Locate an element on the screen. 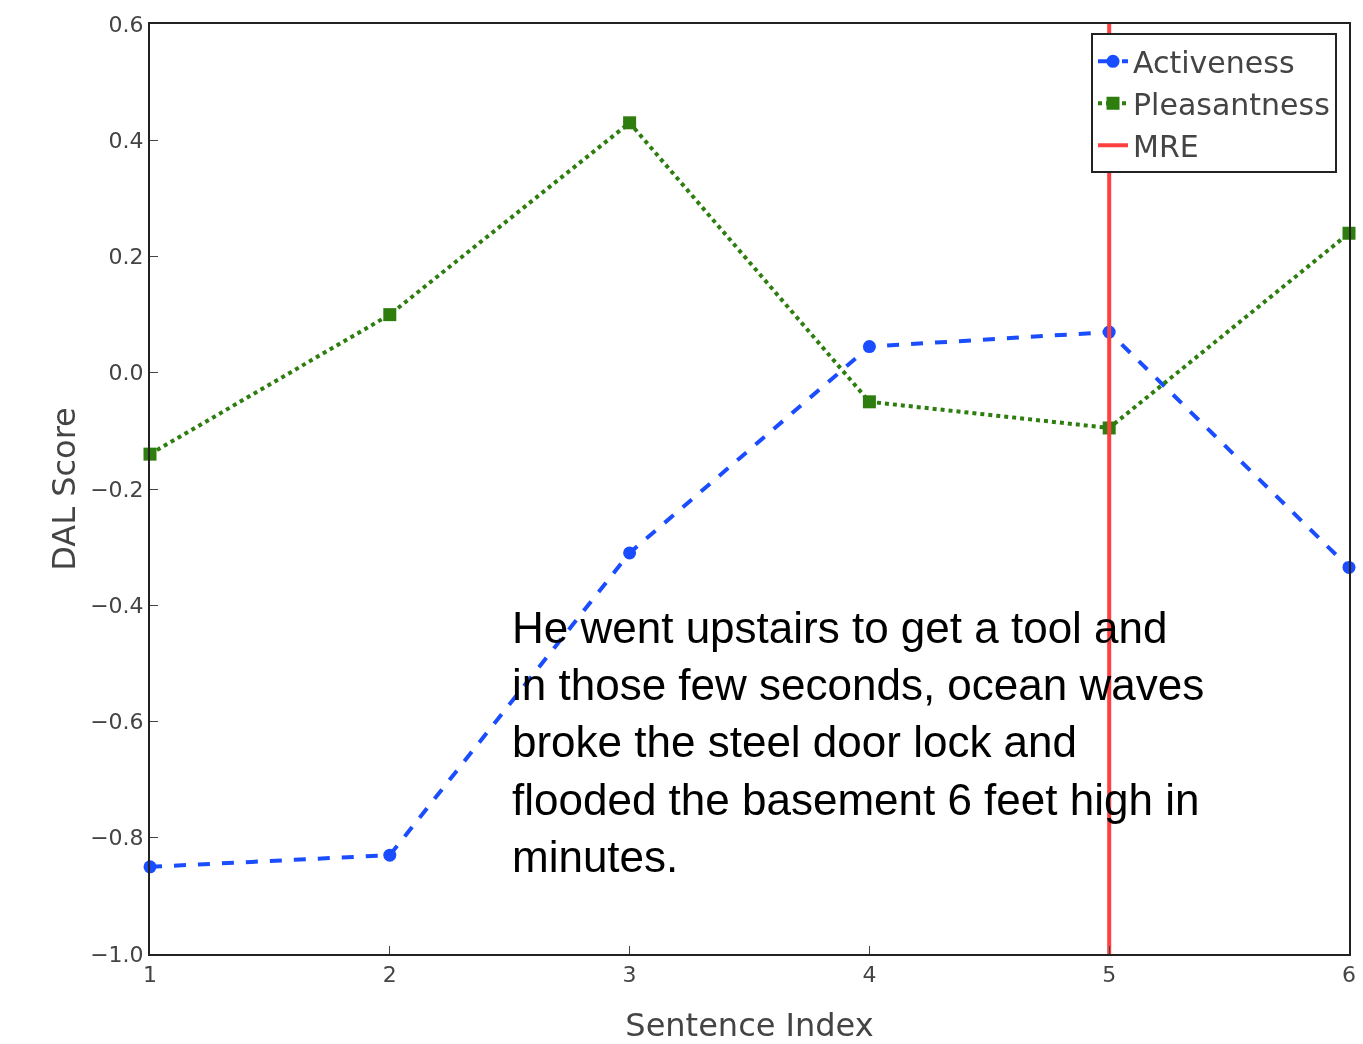  x-tick-label: 1 is located at coordinates (150, 975).